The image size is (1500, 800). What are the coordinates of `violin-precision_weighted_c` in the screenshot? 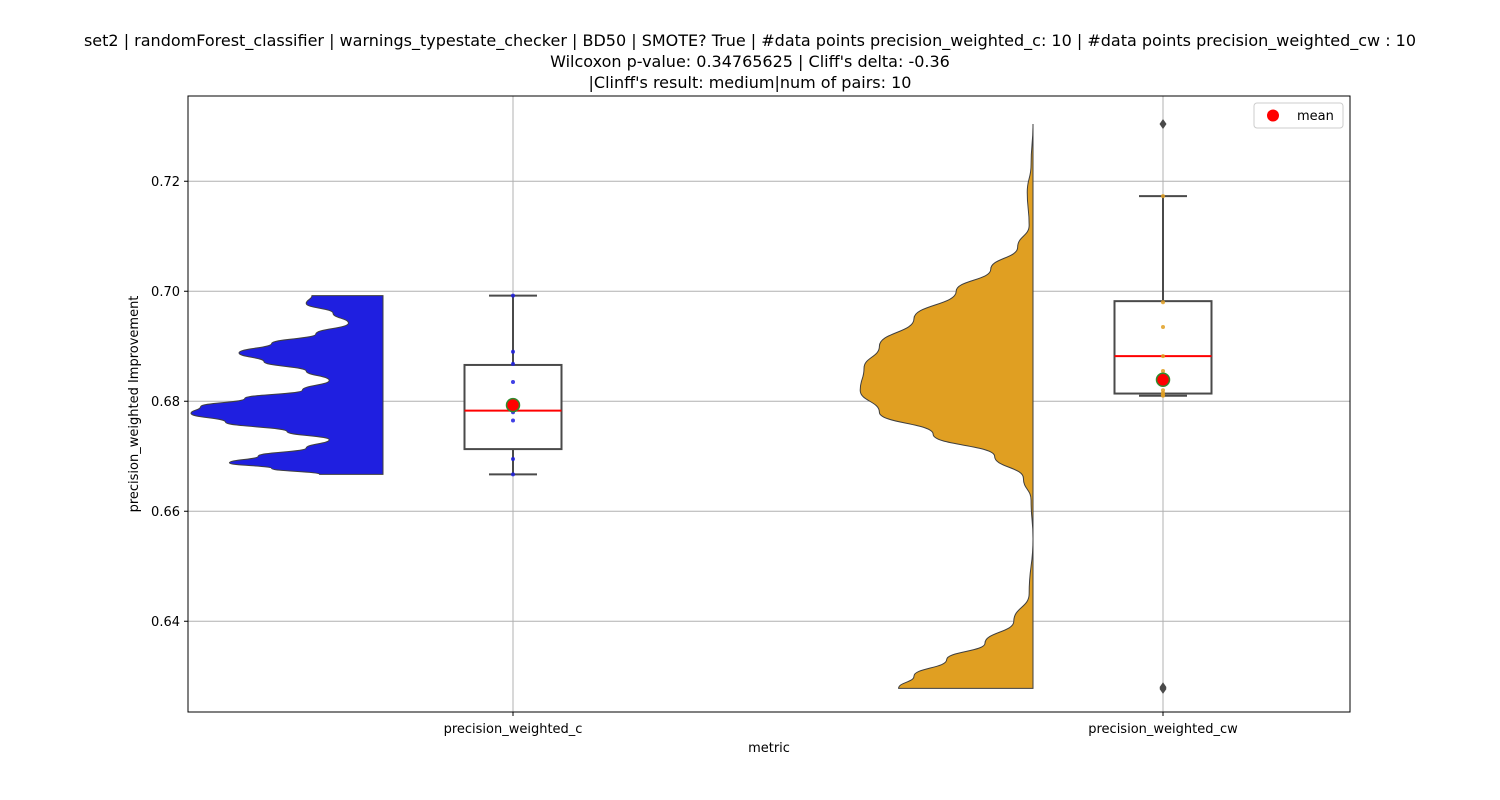 It's located at (287, 385).